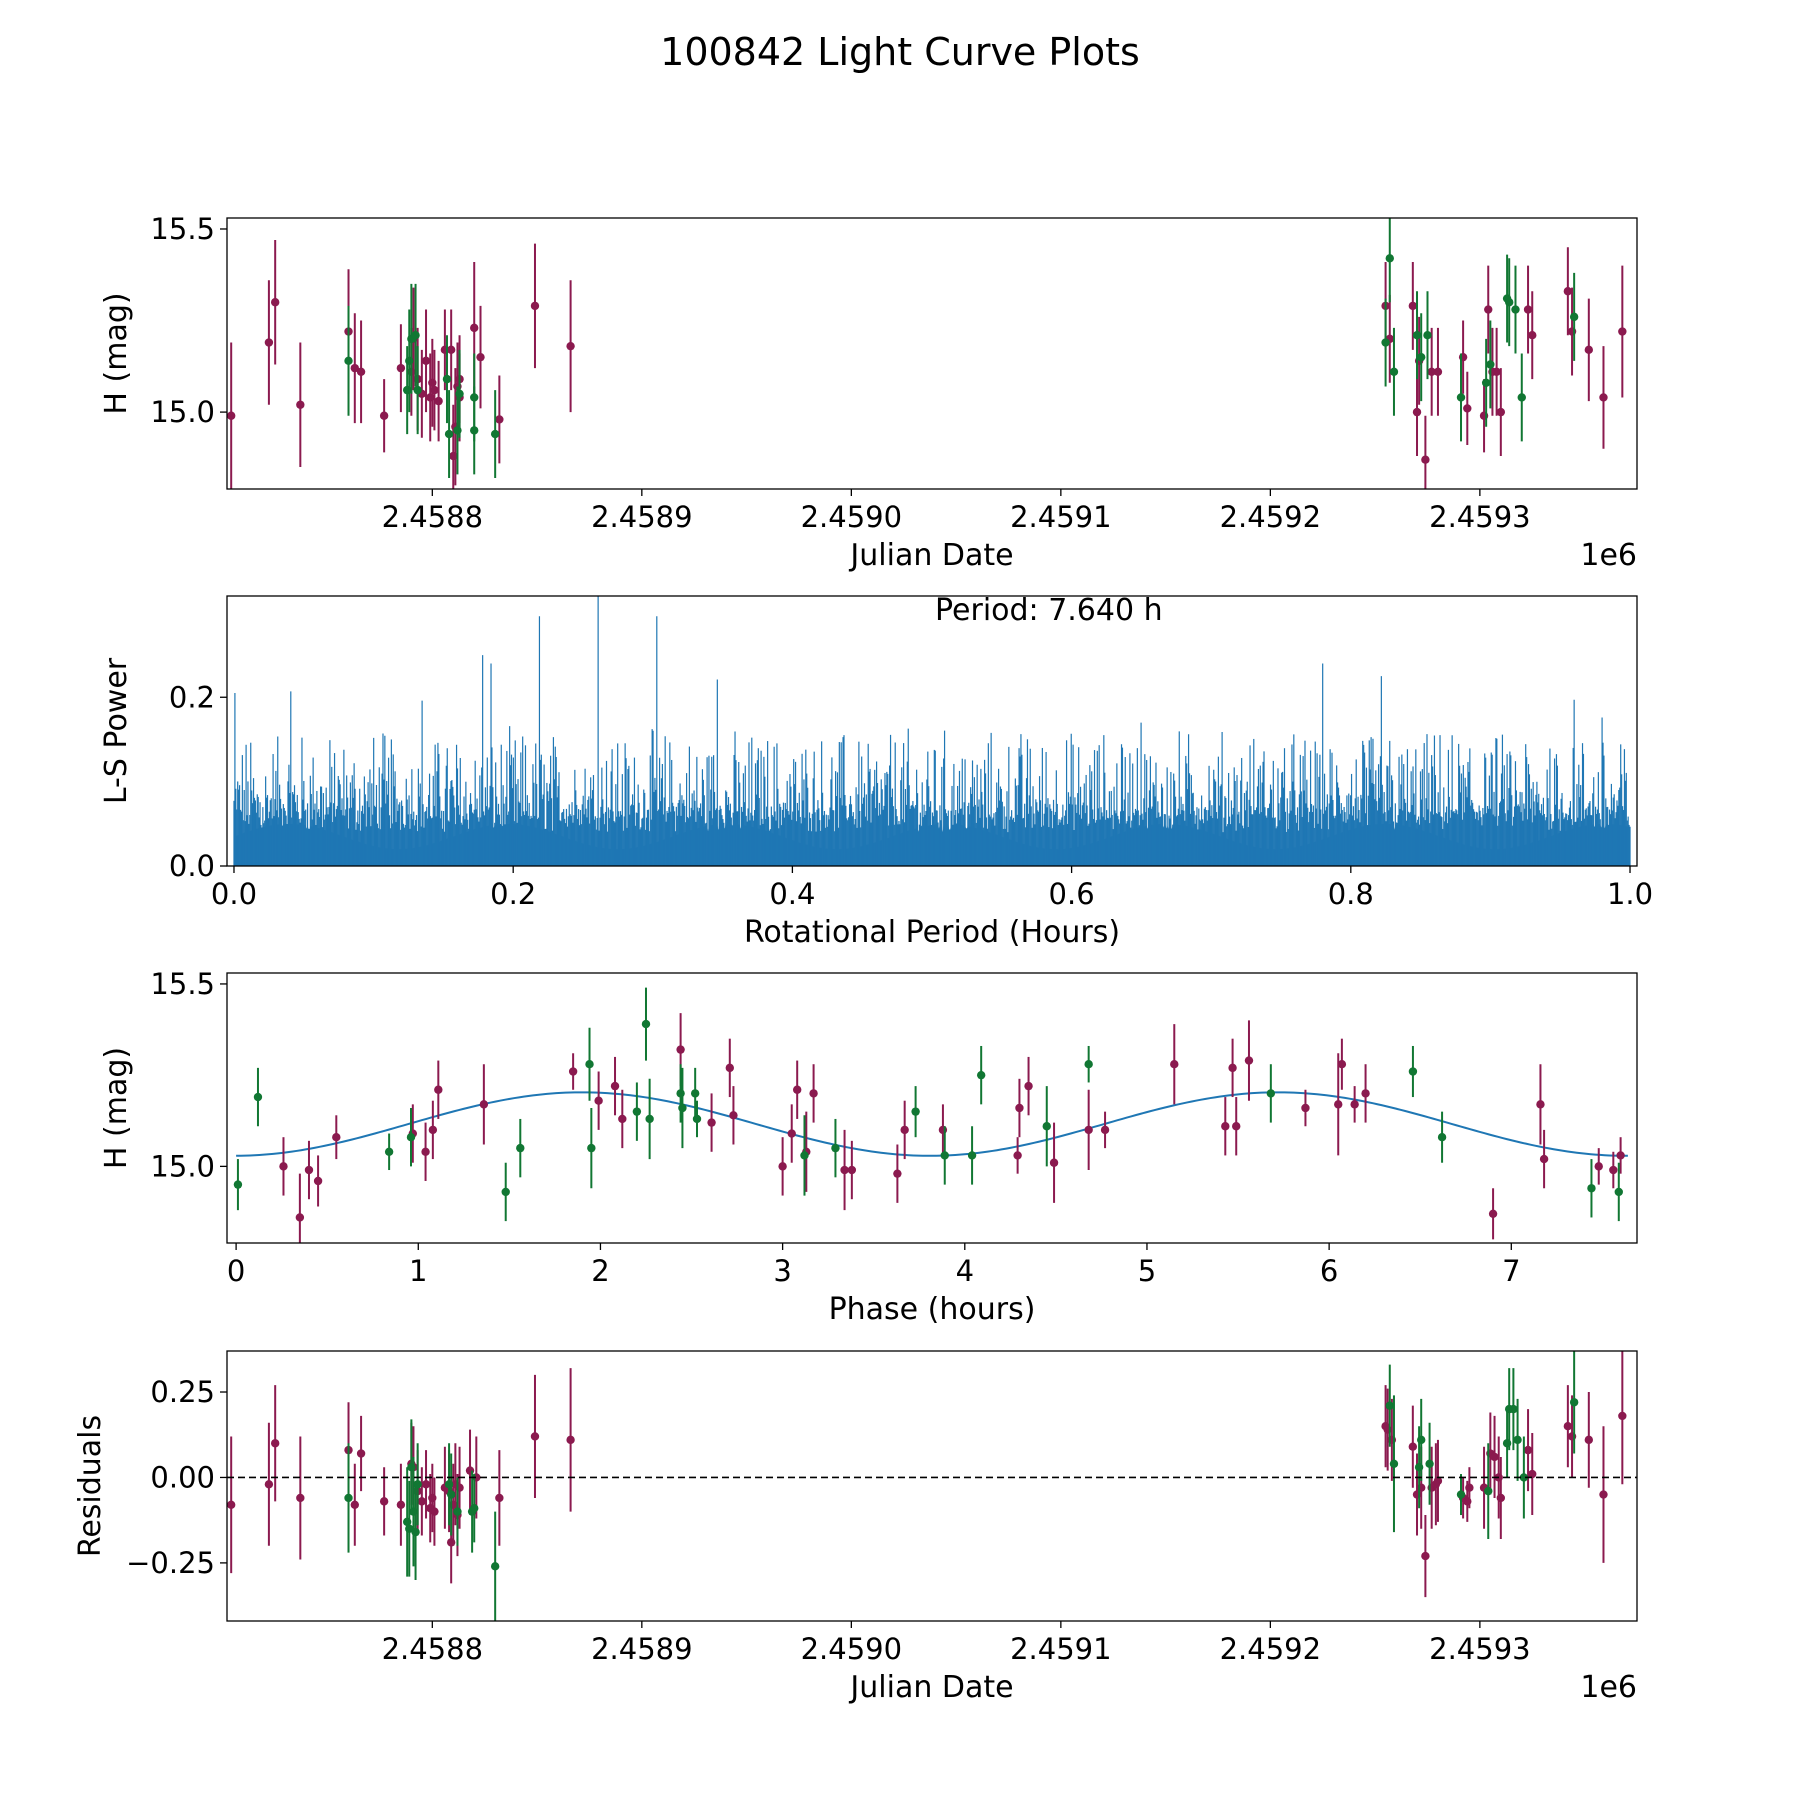 This screenshot has width=1800, height=1800. I want to click on x-tick-label: 2.4591, so click(1060, 517).